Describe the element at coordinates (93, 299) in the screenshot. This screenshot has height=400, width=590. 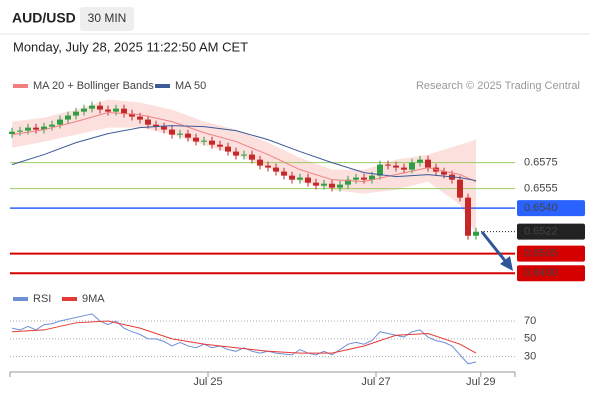
I see `legend-label: 9MA` at that location.